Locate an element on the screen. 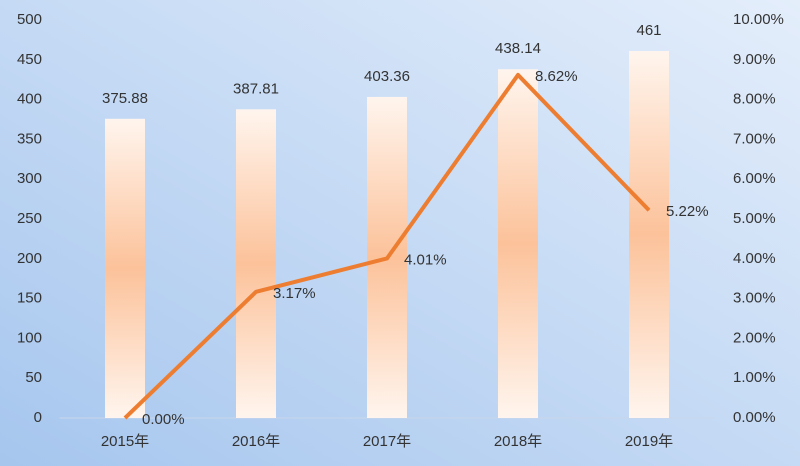 The width and height of the screenshot is (800, 466). y2-tick-label: 6.00% is located at coordinates (754, 178).